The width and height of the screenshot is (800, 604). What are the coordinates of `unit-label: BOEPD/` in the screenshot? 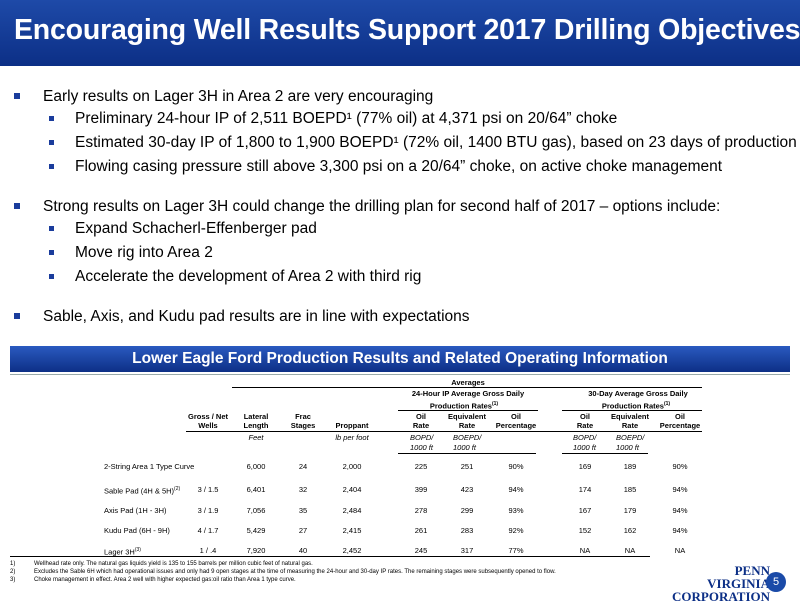 It's located at (467, 437).